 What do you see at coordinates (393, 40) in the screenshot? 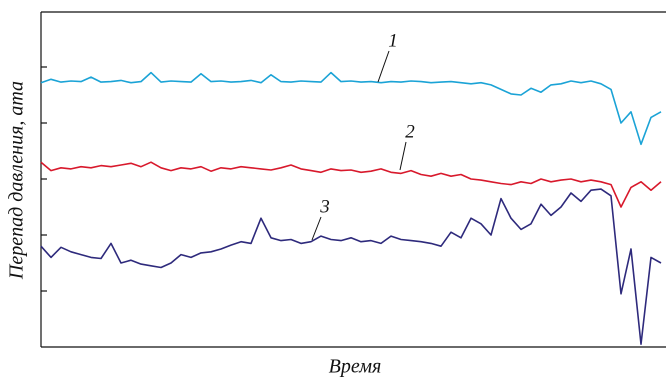
I see `annotation: 1` at bounding box center [393, 40].